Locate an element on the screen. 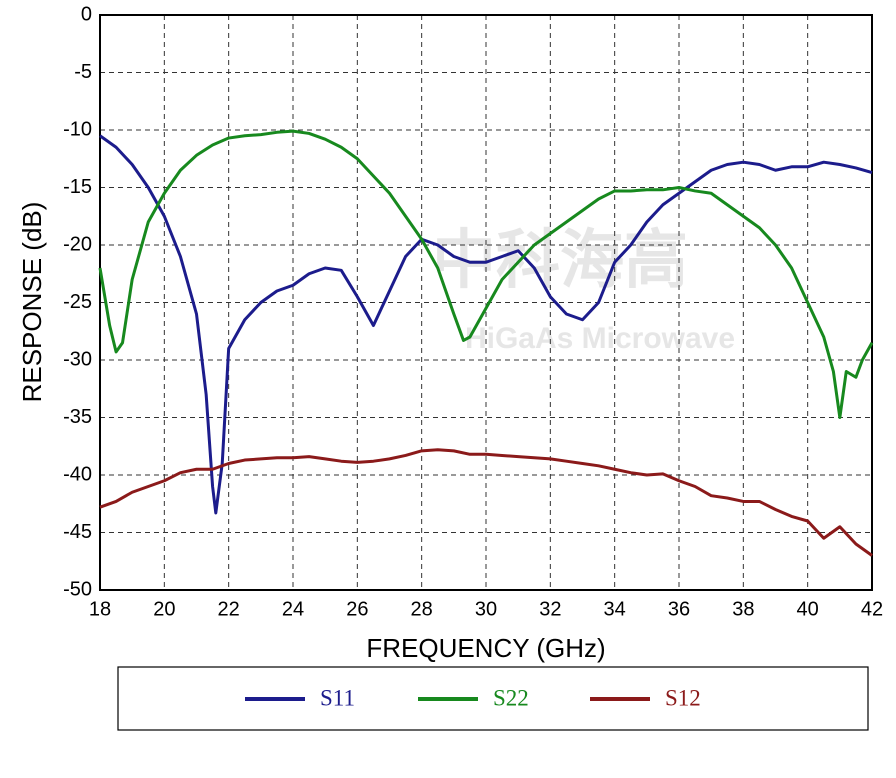 This screenshot has height=778, width=896. x-tick-label: 30 is located at coordinates (486, 609).